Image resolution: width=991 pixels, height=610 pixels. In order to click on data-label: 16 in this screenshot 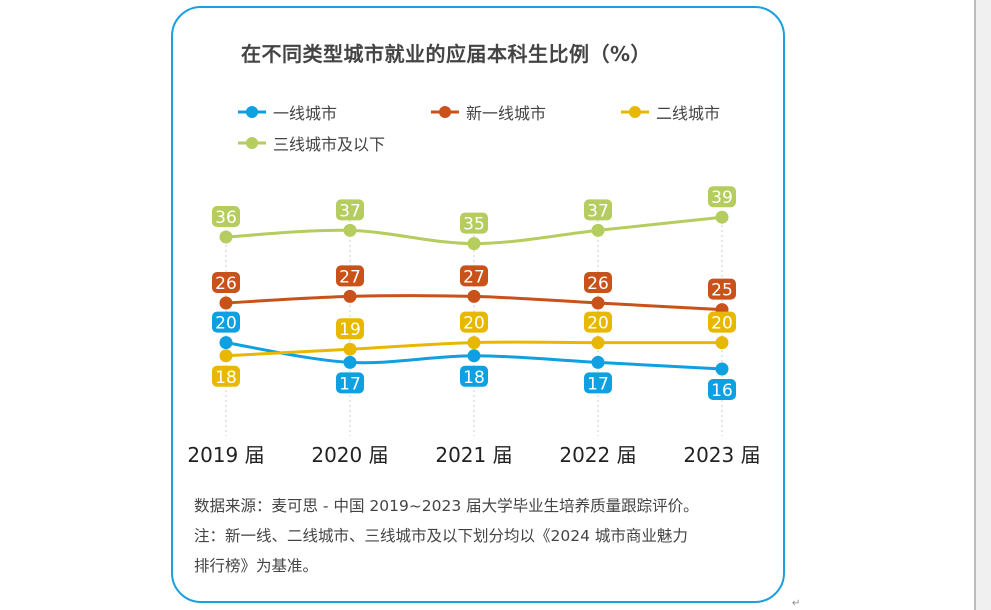, I will do `click(722, 391)`.